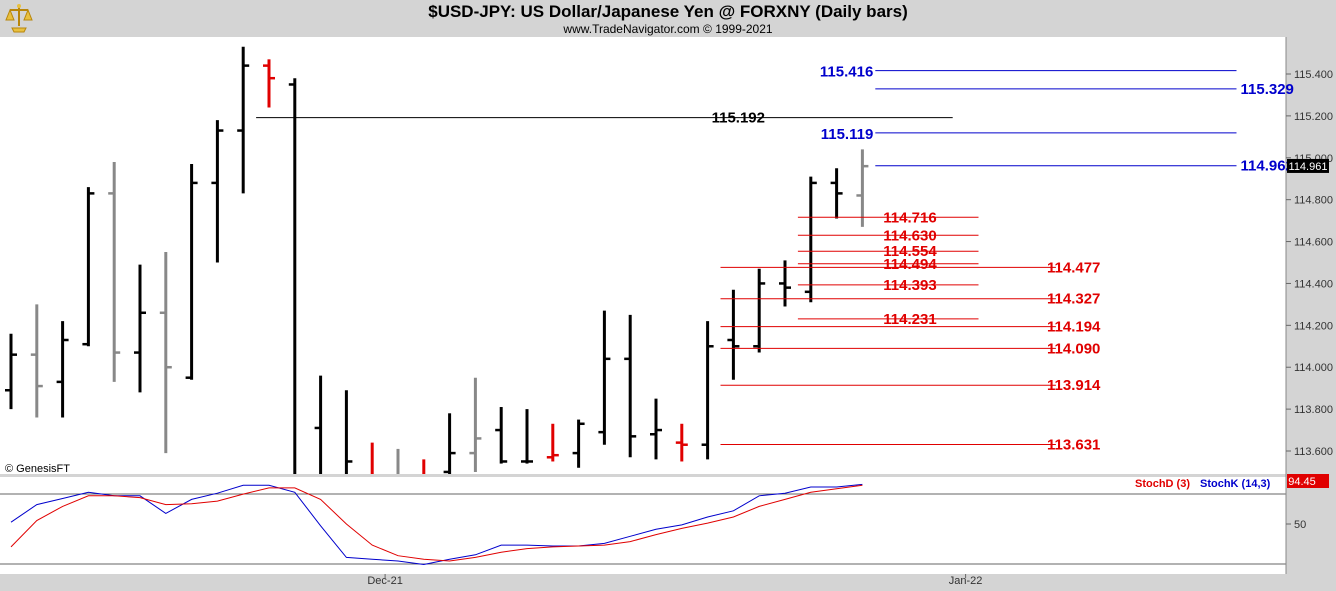 The width and height of the screenshot is (1336, 591). I want to click on level-label: 114.194, so click(1074, 327).